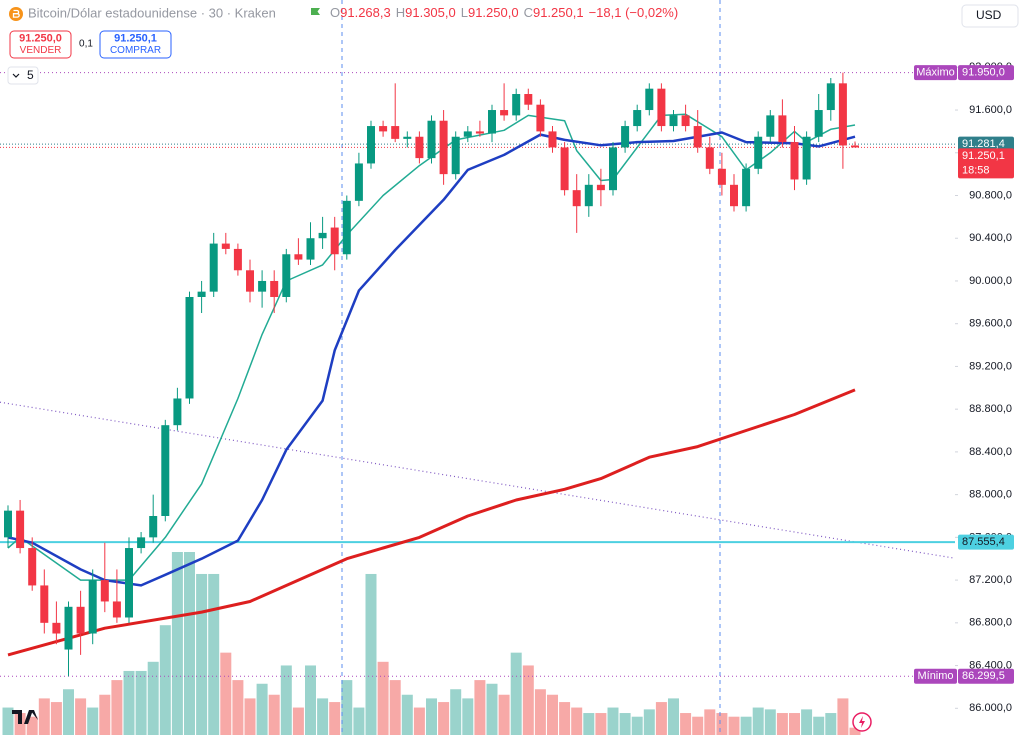 This screenshot has width=1024, height=735. What do you see at coordinates (335, 12) in the screenshot?
I see `ohlc-key: O` at bounding box center [335, 12].